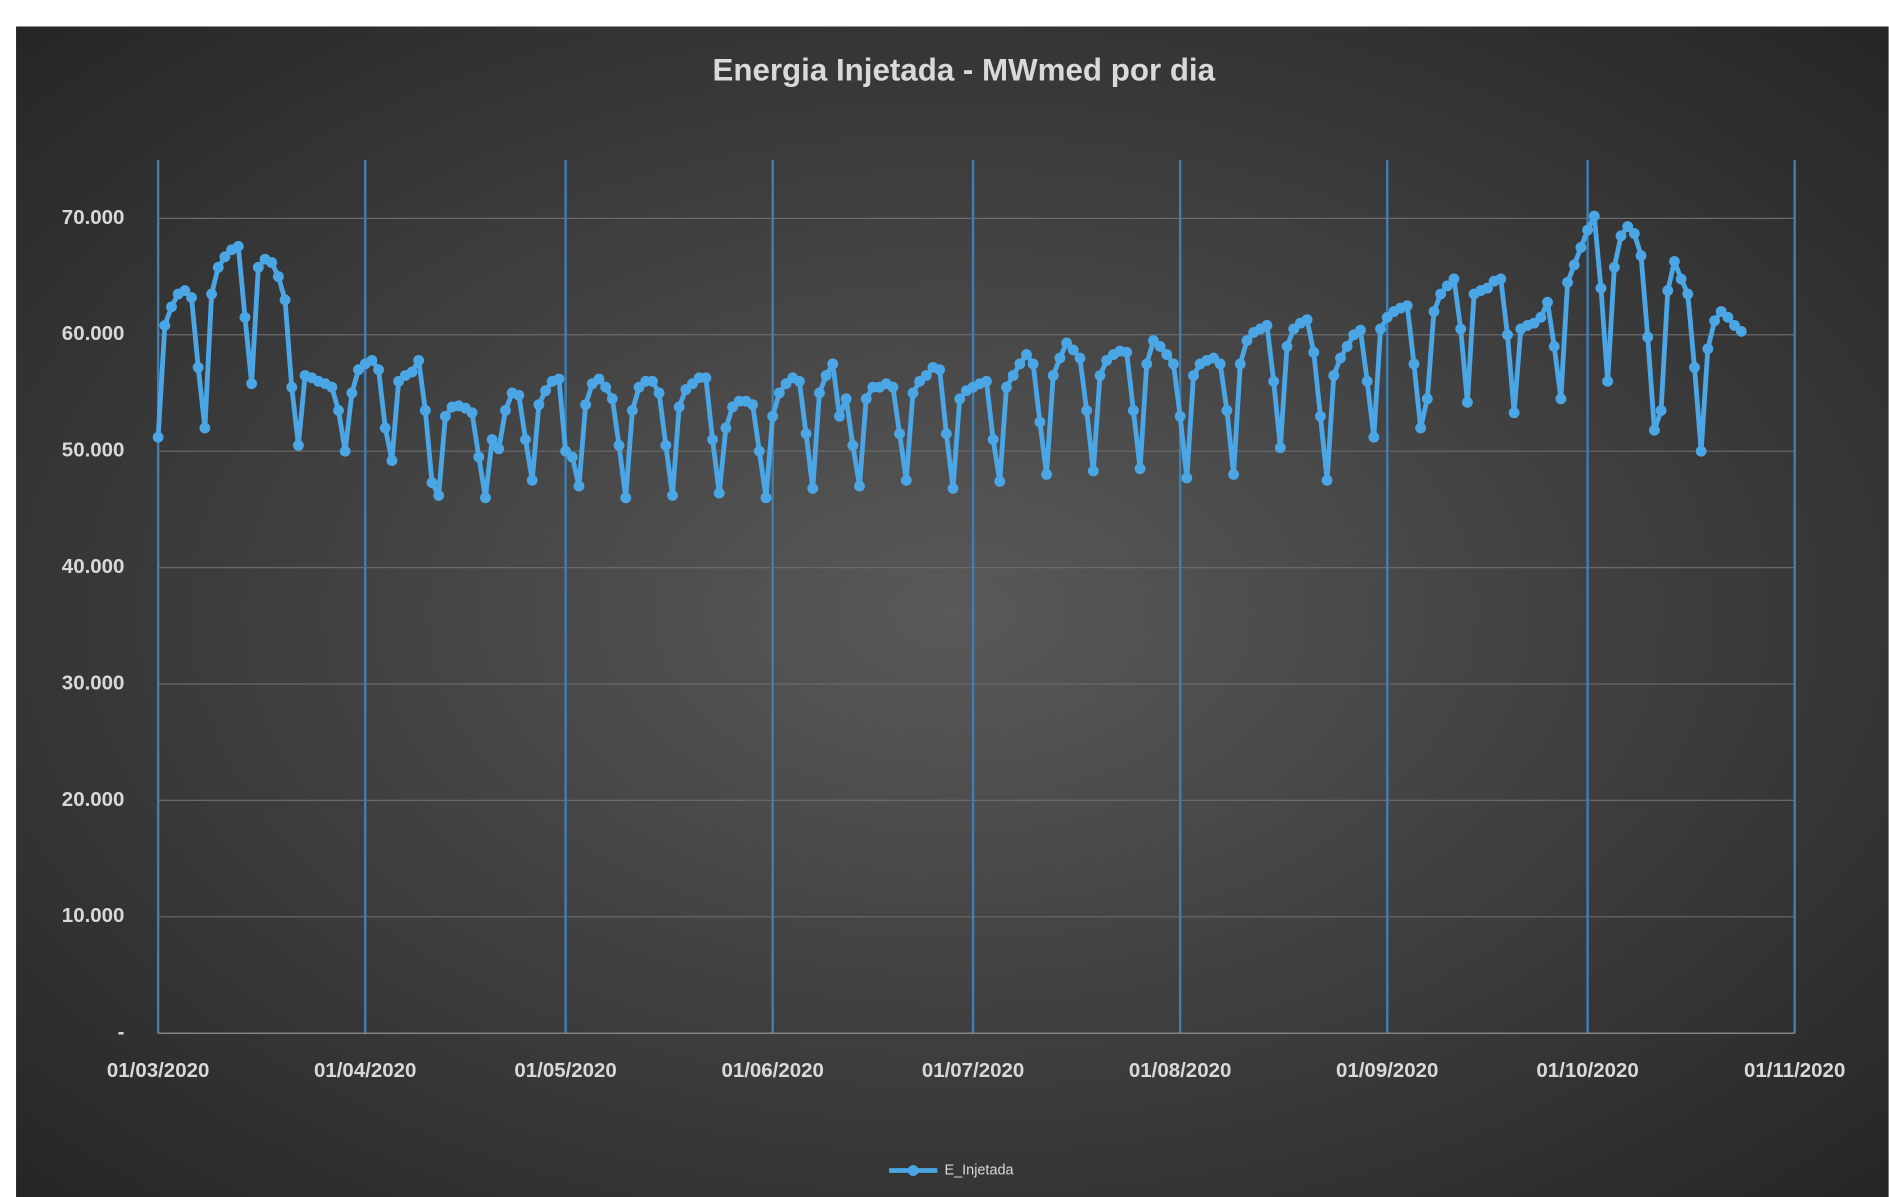 Image resolution: width=1889 pixels, height=1197 pixels. Describe the element at coordinates (1587, 1070) in the screenshot. I see `x-tick-label: 01/10/2020` at that location.